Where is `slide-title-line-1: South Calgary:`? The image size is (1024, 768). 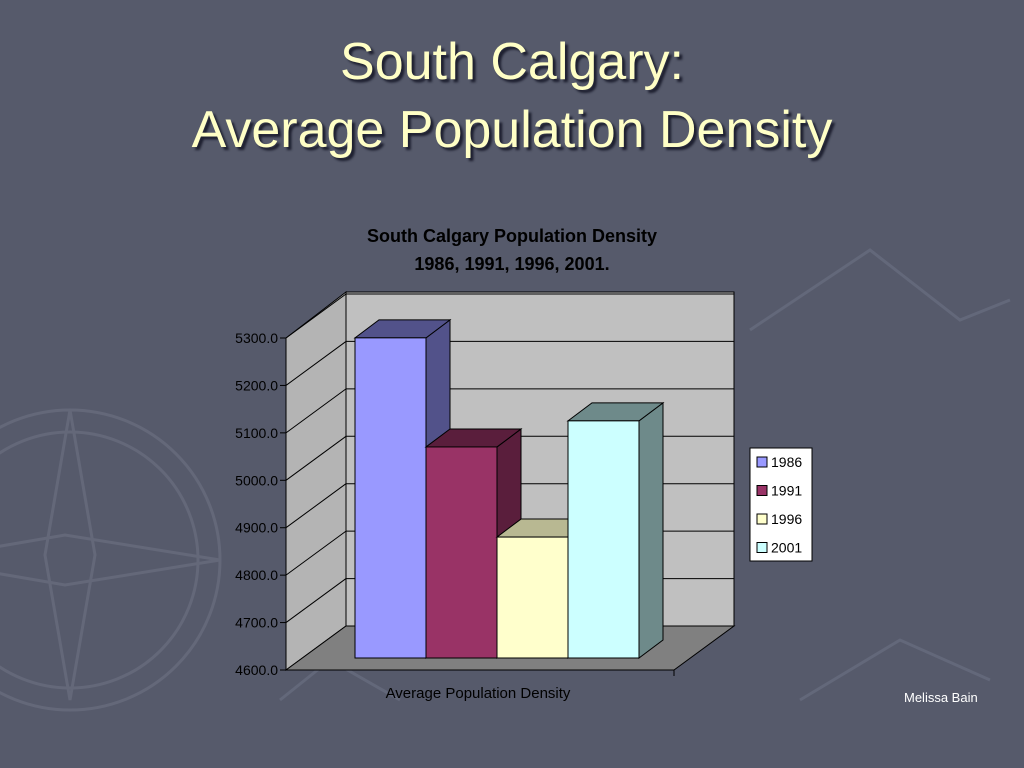
slide-title-line-1: South Calgary: is located at coordinates (512, 62).